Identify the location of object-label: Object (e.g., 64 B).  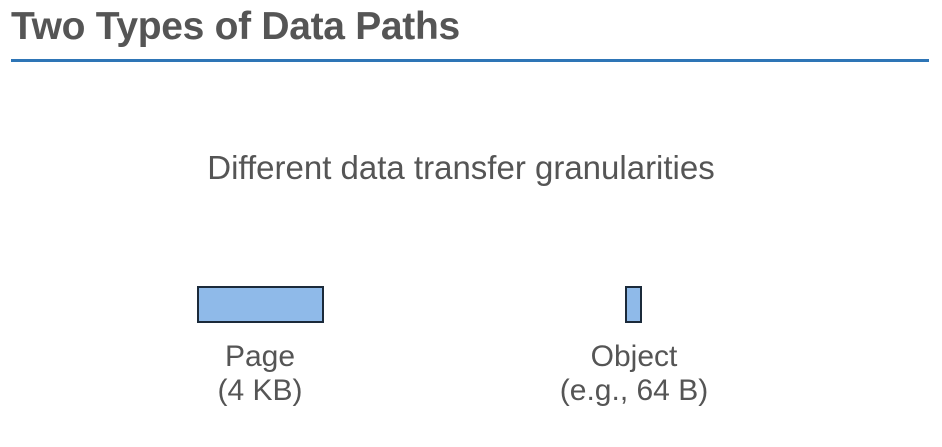
(634, 374).